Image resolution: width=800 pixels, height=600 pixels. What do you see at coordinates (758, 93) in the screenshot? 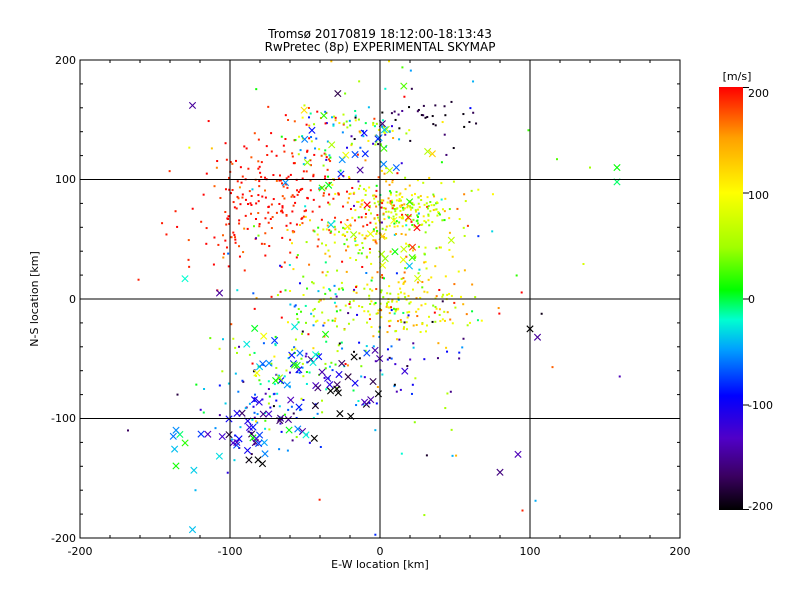
I see `colorbar-tick-label: 200` at bounding box center [758, 93].